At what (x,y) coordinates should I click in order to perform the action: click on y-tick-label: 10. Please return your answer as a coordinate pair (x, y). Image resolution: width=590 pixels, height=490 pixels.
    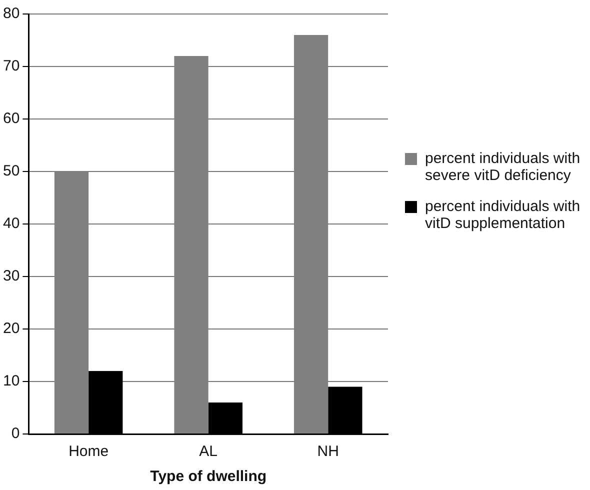
    Looking at the image, I should click on (11, 381).